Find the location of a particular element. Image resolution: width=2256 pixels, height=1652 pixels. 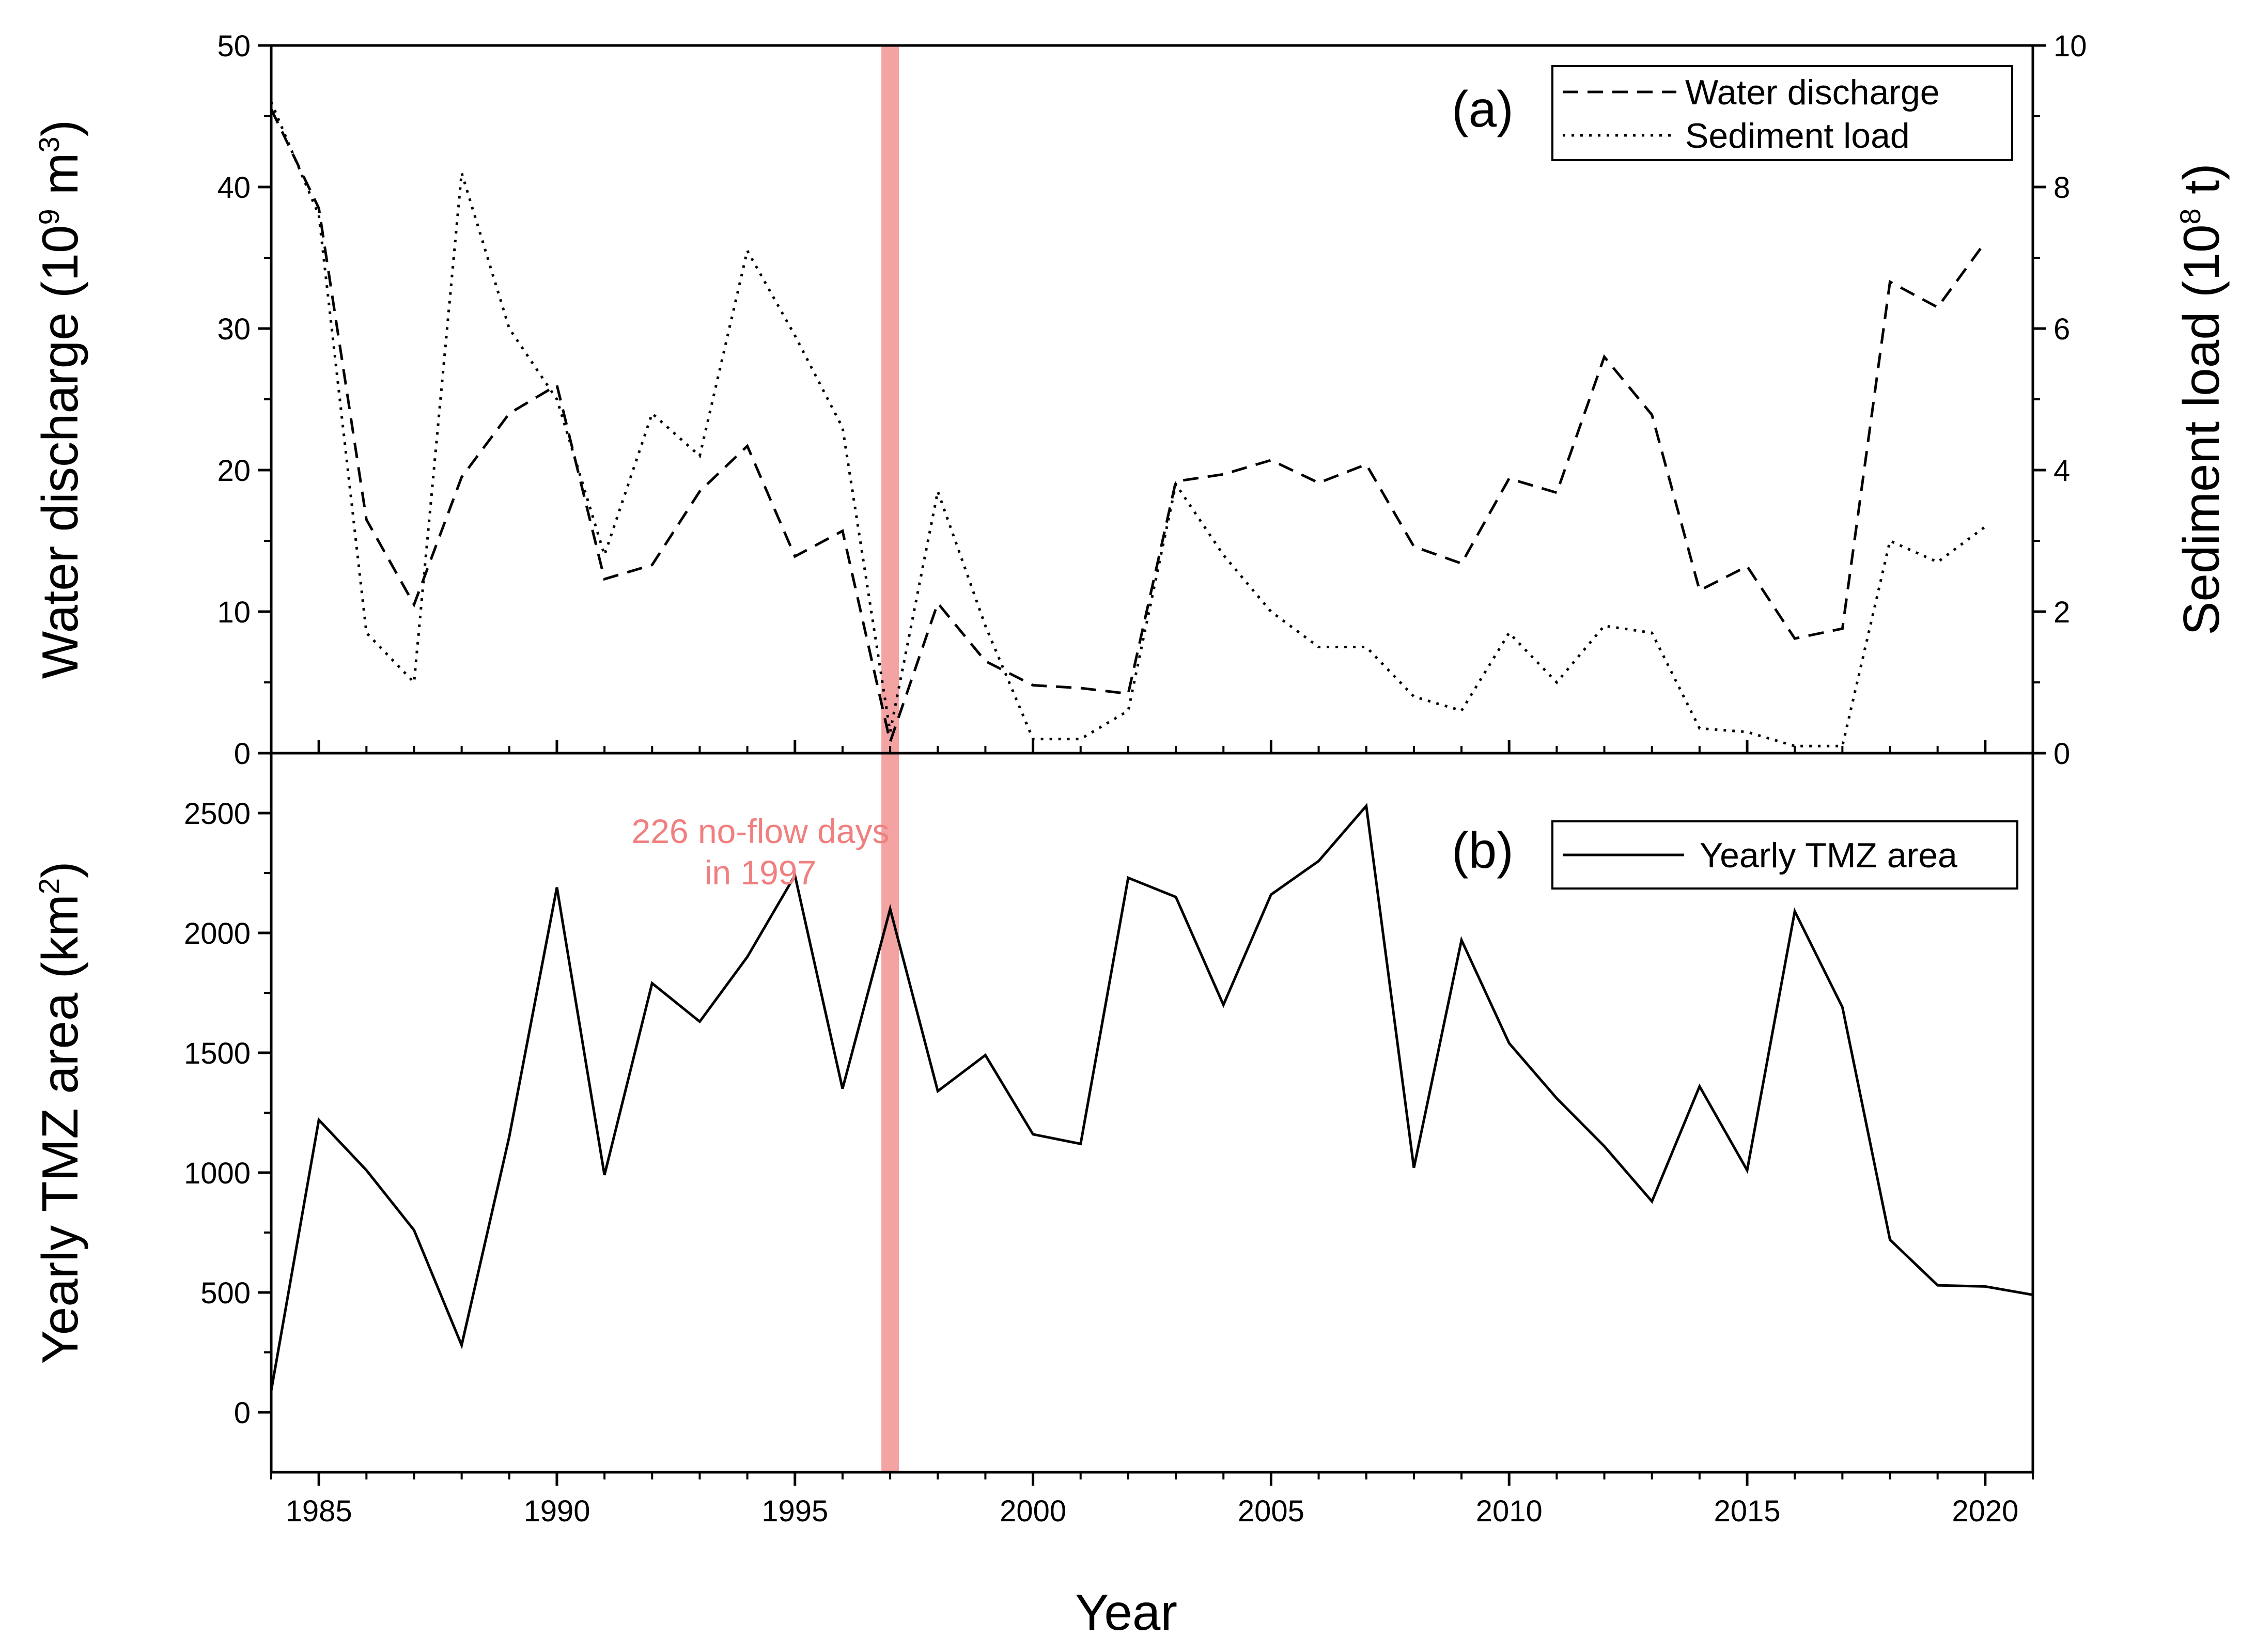

panel-a-right-axis-title: Sediment load (108 t) is located at coordinates (2201, 399).